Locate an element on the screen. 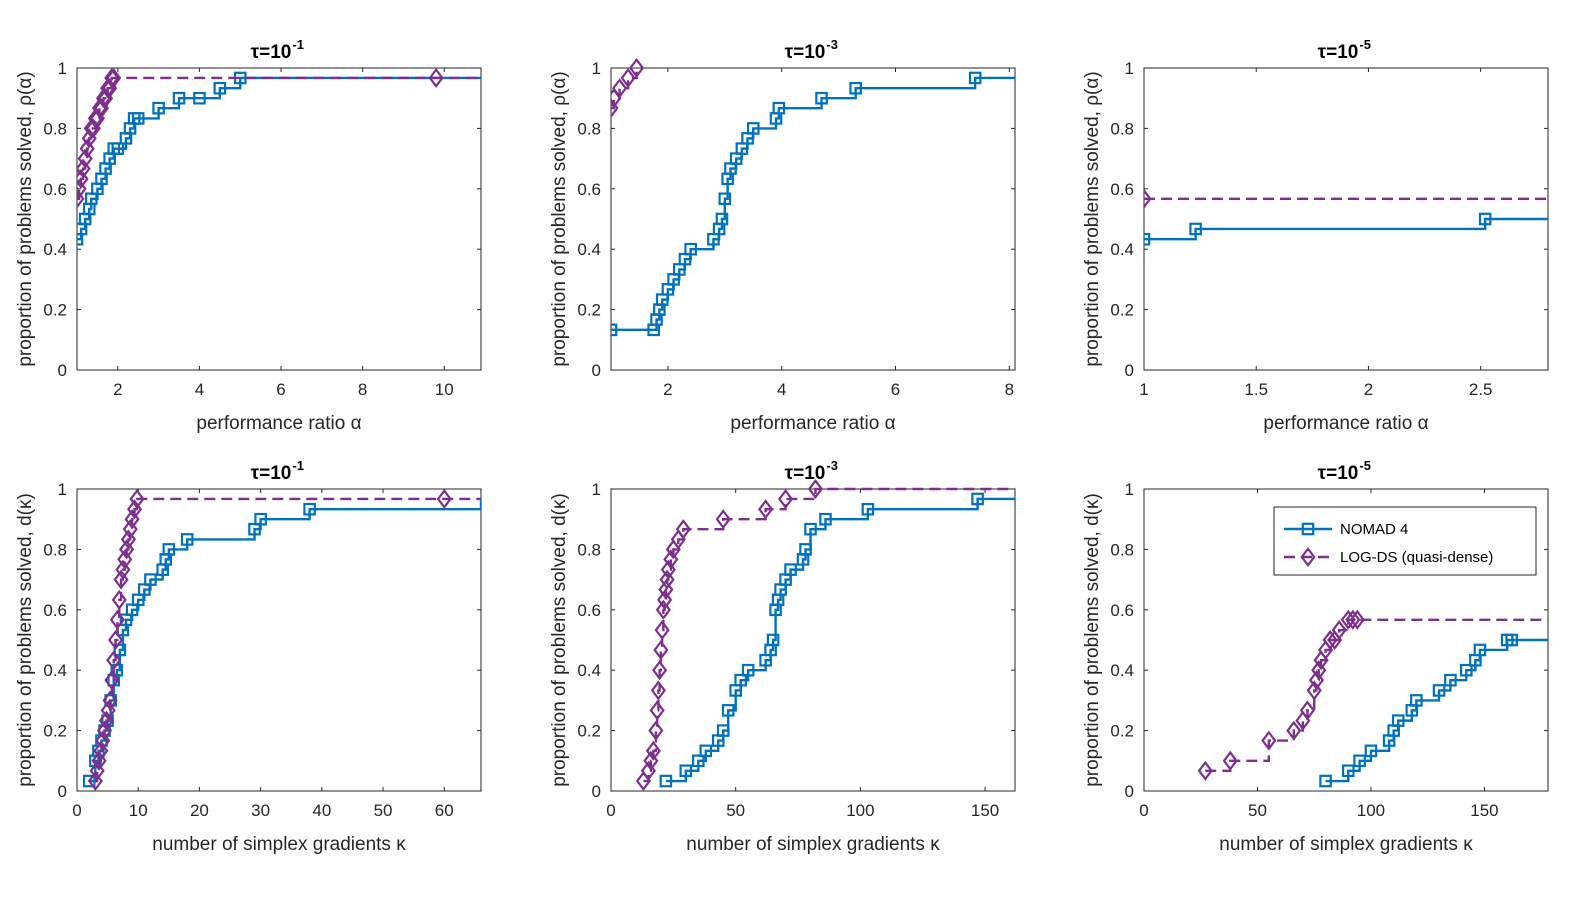  series-line-nomad is located at coordinates (279, 158).